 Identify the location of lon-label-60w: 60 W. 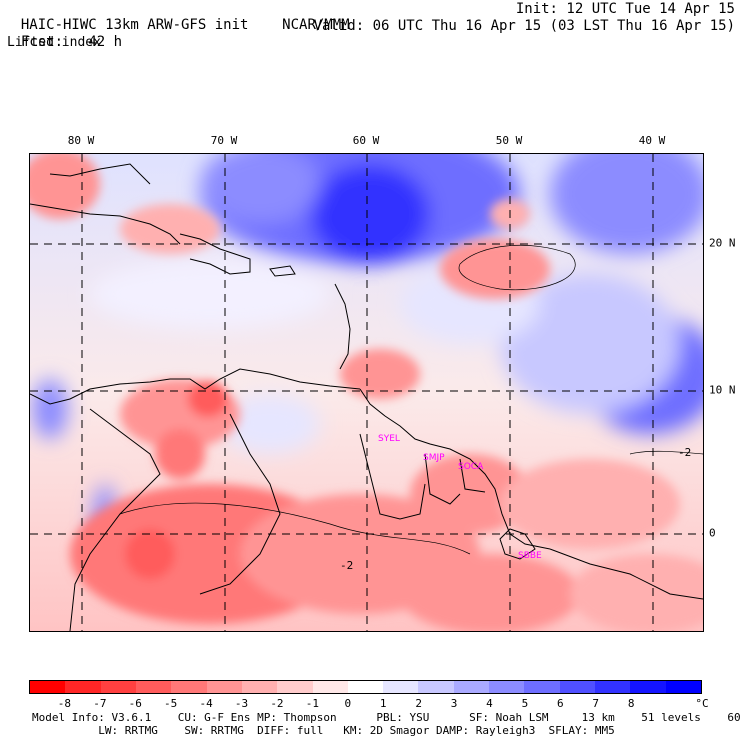
(366, 140).